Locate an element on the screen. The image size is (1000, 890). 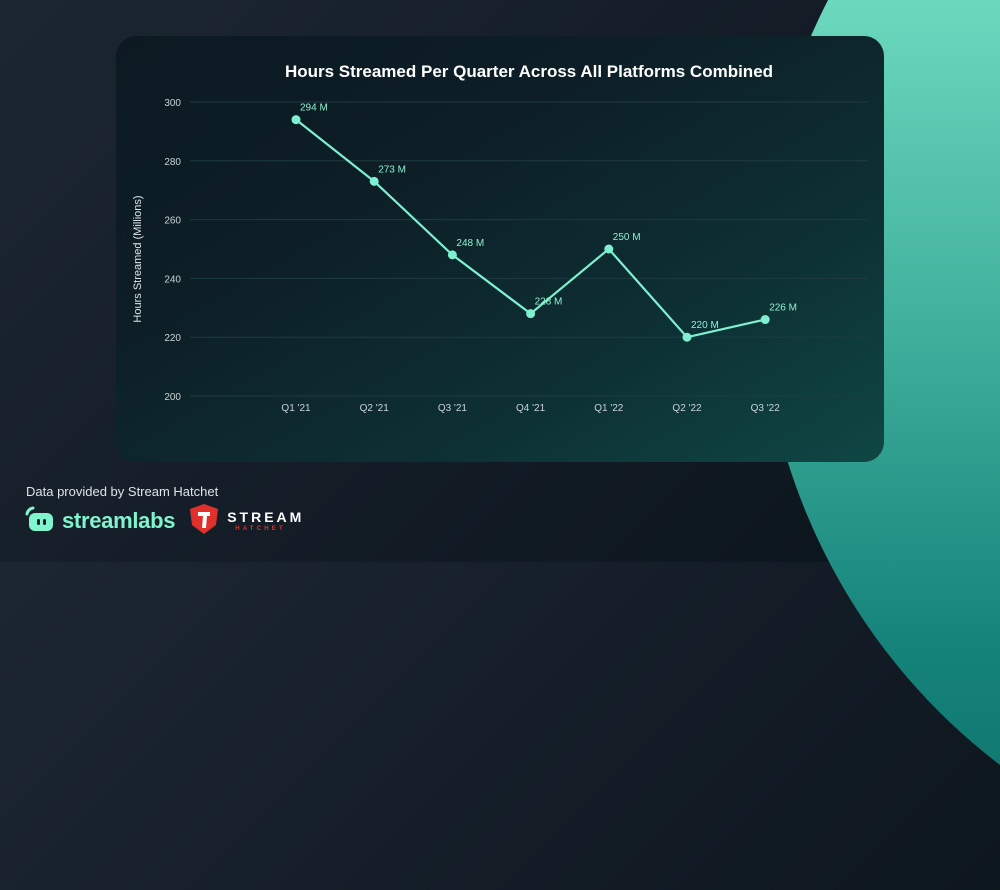
x-tick-label: Q2 '22 is located at coordinates (687, 408).